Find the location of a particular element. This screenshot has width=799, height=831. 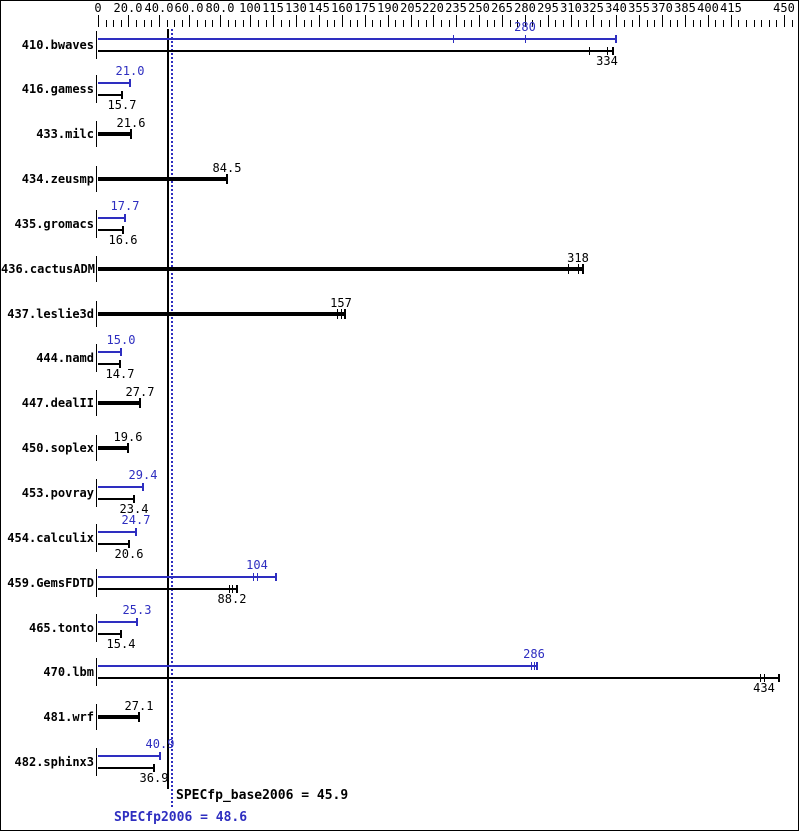

benchmark-name-bwaves: 410.bwaves is located at coordinates (57, 45).